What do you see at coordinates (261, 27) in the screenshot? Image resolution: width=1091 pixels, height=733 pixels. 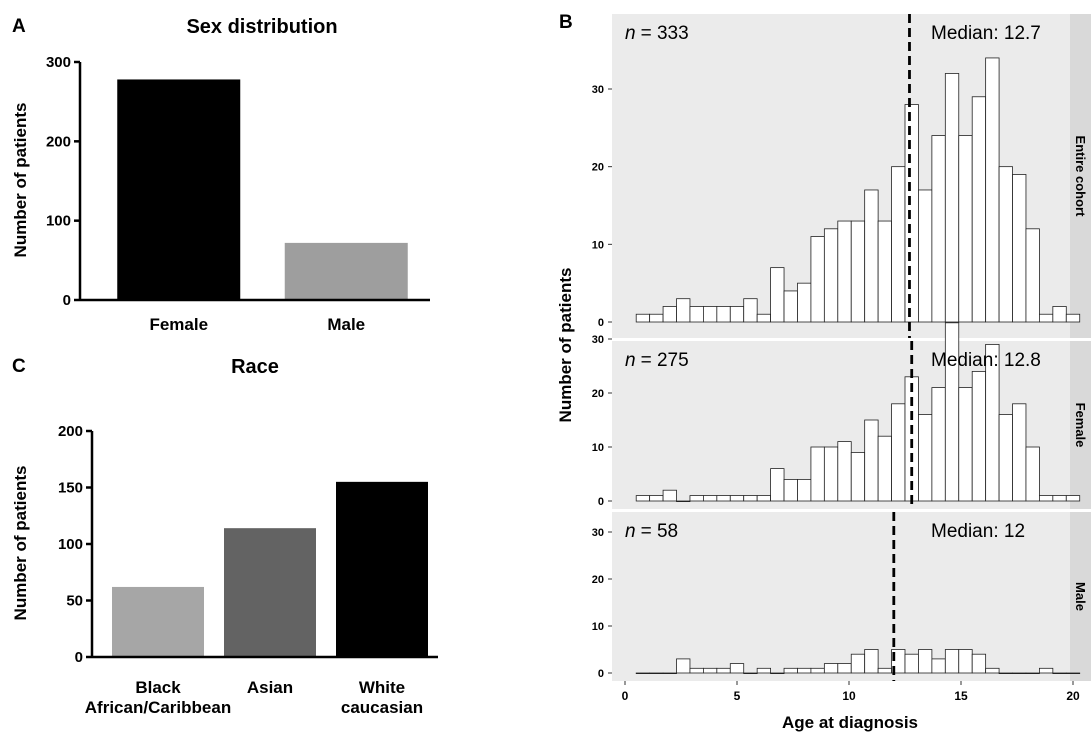 I see `panel-a-title: Sex distribution` at bounding box center [261, 27].